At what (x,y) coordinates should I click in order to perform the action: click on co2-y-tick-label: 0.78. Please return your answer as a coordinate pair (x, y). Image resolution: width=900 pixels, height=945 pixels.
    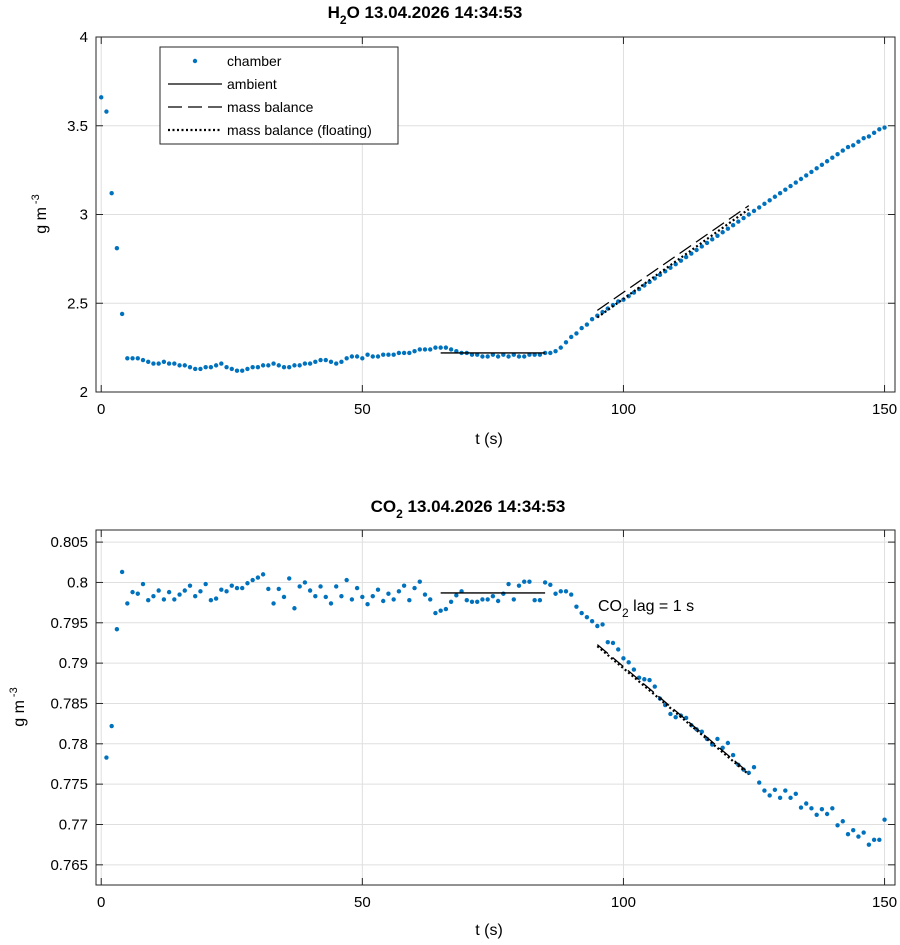
    Looking at the image, I should click on (73, 744).